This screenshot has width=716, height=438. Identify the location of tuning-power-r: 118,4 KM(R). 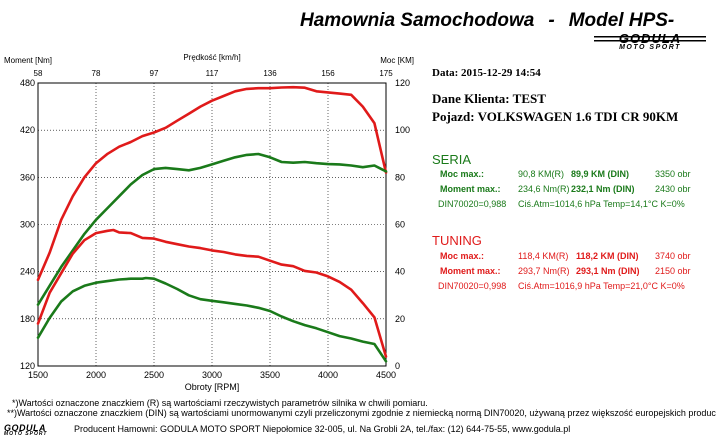
(543, 256).